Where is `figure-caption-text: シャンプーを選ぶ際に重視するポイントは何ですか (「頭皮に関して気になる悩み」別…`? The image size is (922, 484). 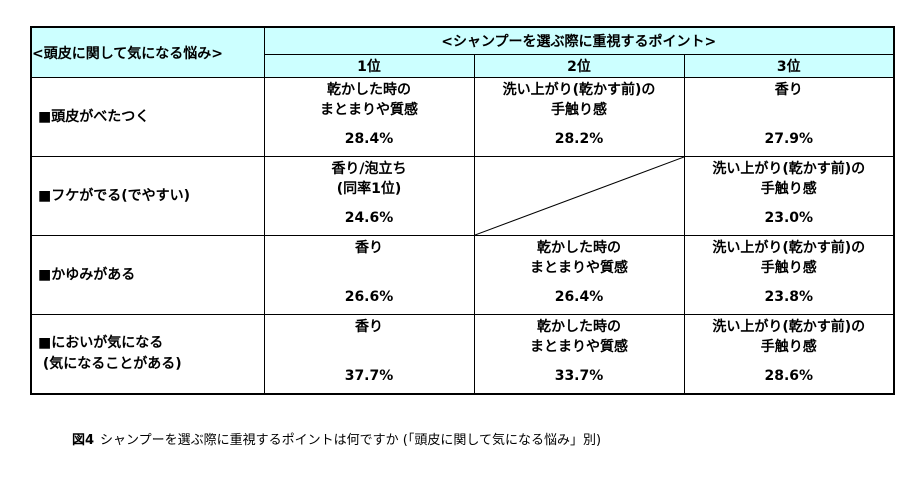
figure-caption-text: シャンプーを選ぶ際に重視するポイントは何ですか (「頭皮に関して気になる悩み」別… is located at coordinates (351, 440).